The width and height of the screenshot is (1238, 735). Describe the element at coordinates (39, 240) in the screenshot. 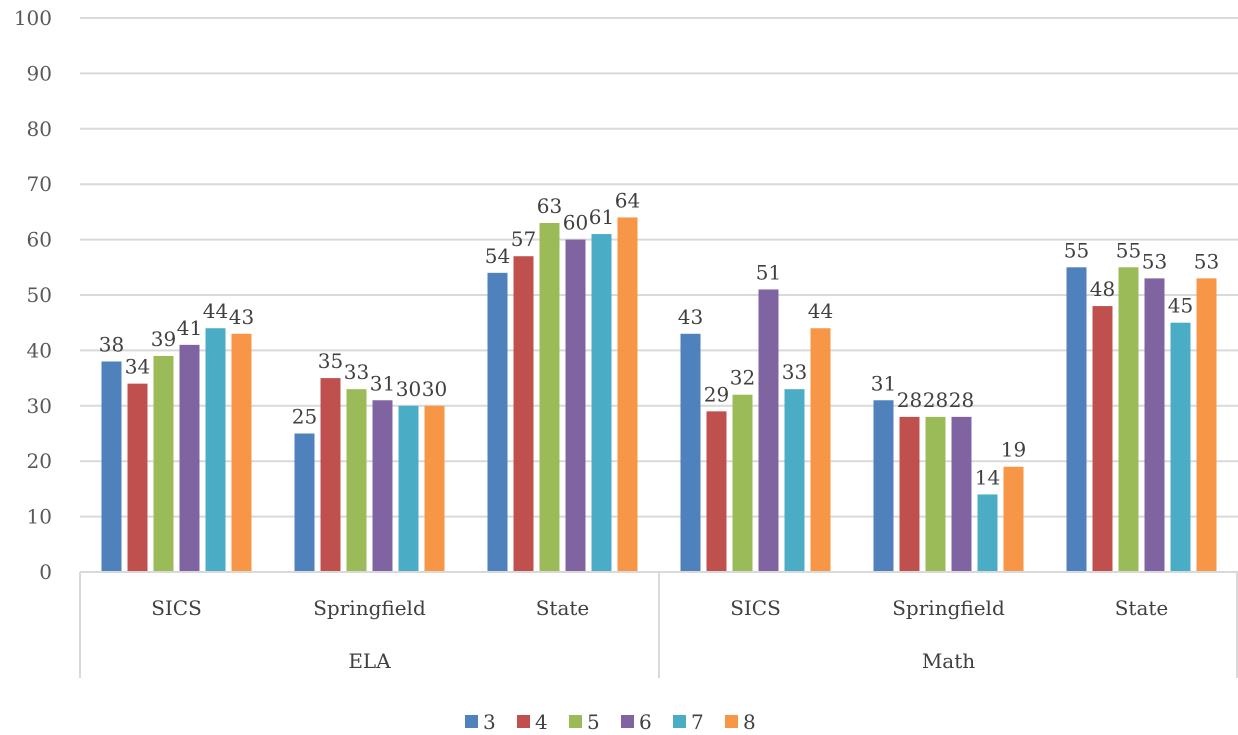

I see `y-tick-label: 60` at that location.